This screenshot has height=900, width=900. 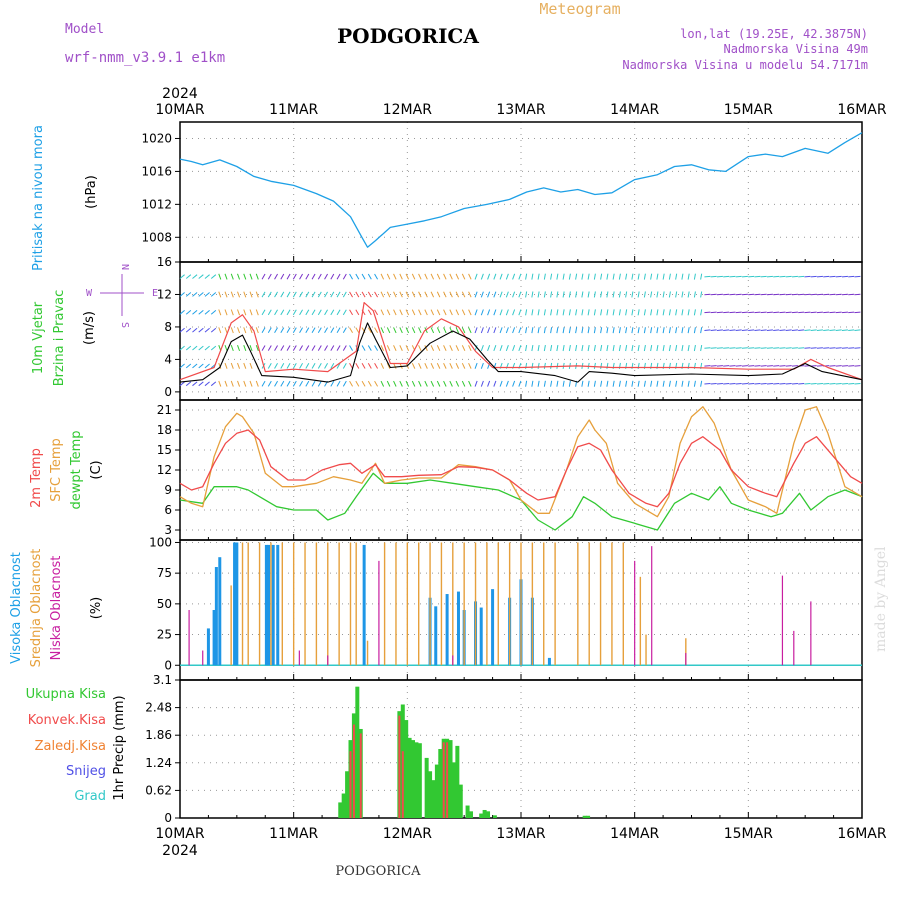 I want to click on precip-ytick-label: 0.62, so click(x=158, y=790).